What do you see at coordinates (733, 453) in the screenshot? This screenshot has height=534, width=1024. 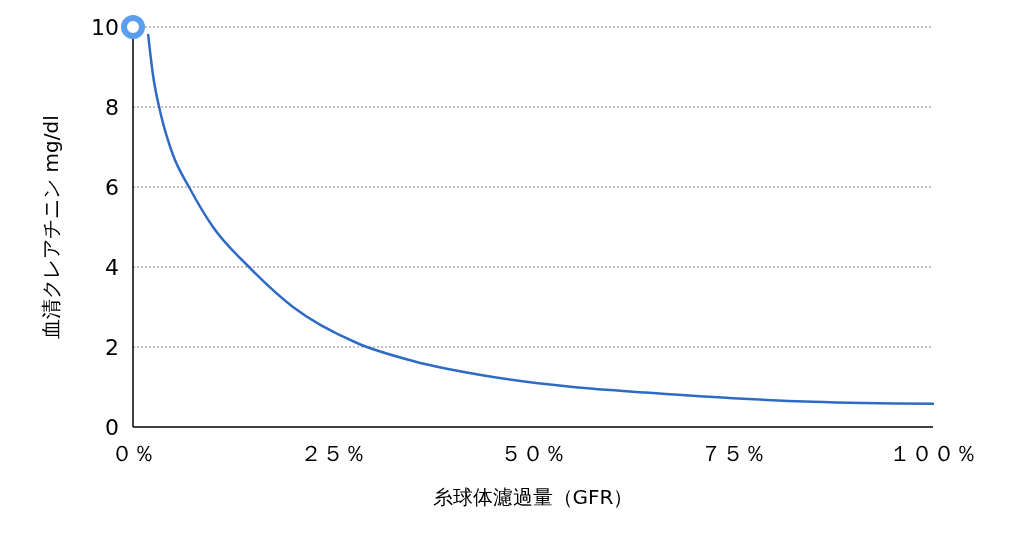 I see `x-tick-label: ７５％` at bounding box center [733, 453].